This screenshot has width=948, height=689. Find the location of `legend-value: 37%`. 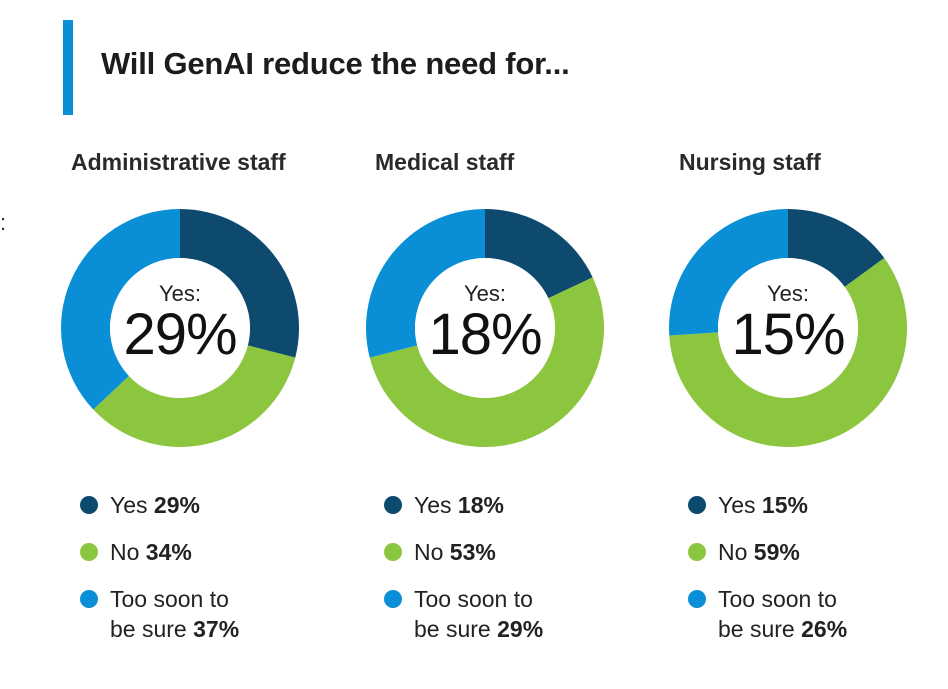

legend-value: 37% is located at coordinates (216, 629).